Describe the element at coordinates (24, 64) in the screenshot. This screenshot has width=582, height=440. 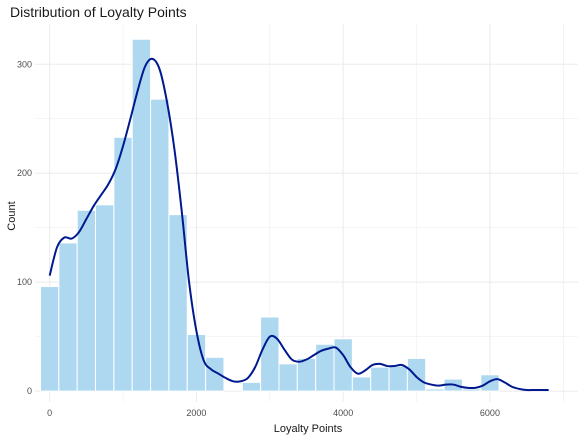
I see `y-tick-label: 300` at that location.